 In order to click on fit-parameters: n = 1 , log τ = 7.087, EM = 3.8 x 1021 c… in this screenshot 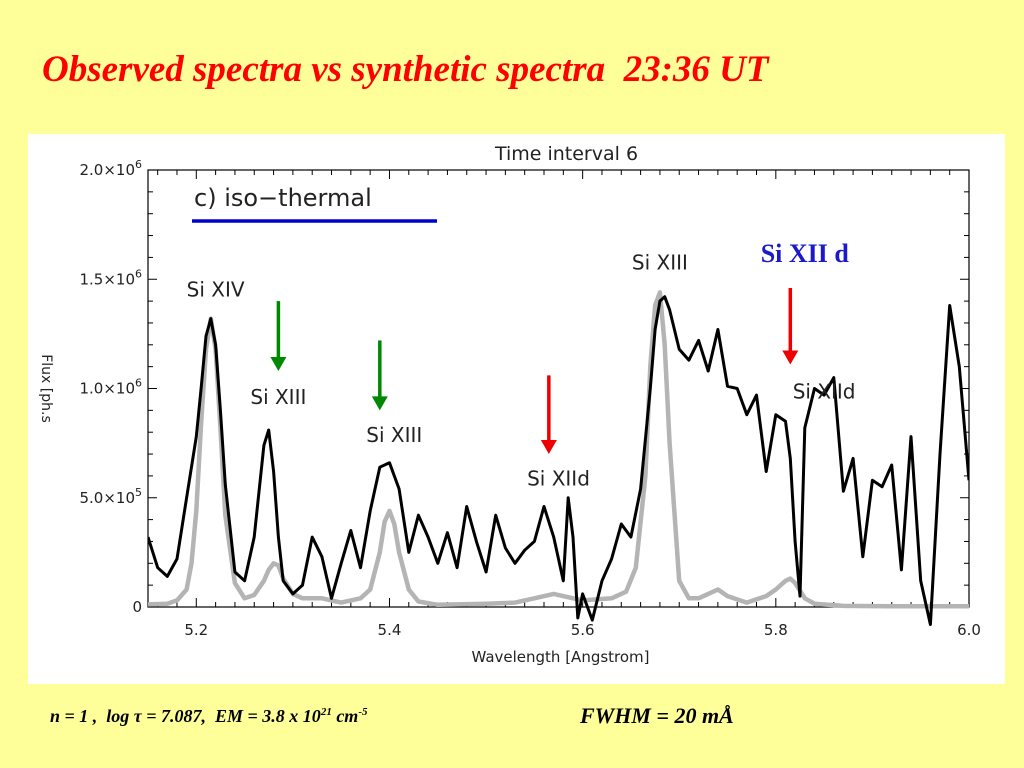, I will do `click(208, 716)`.